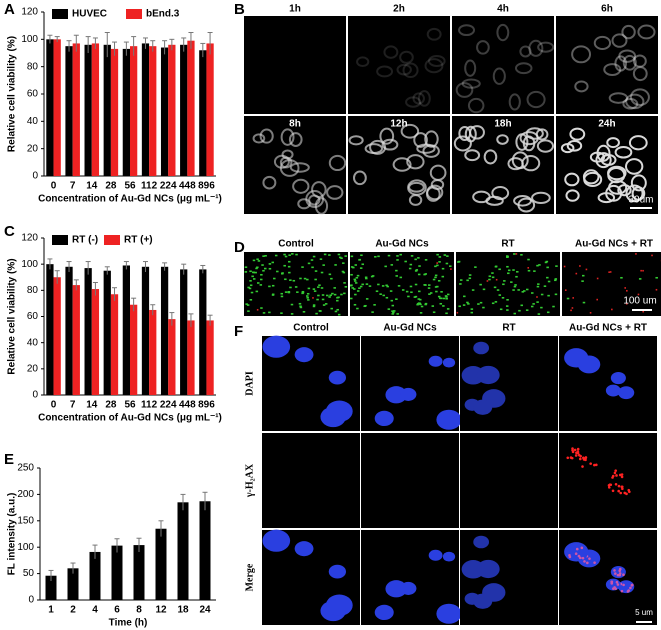 The height and width of the screenshot is (630, 661). I want to click on x-tick-label: 0, so click(54, 186).